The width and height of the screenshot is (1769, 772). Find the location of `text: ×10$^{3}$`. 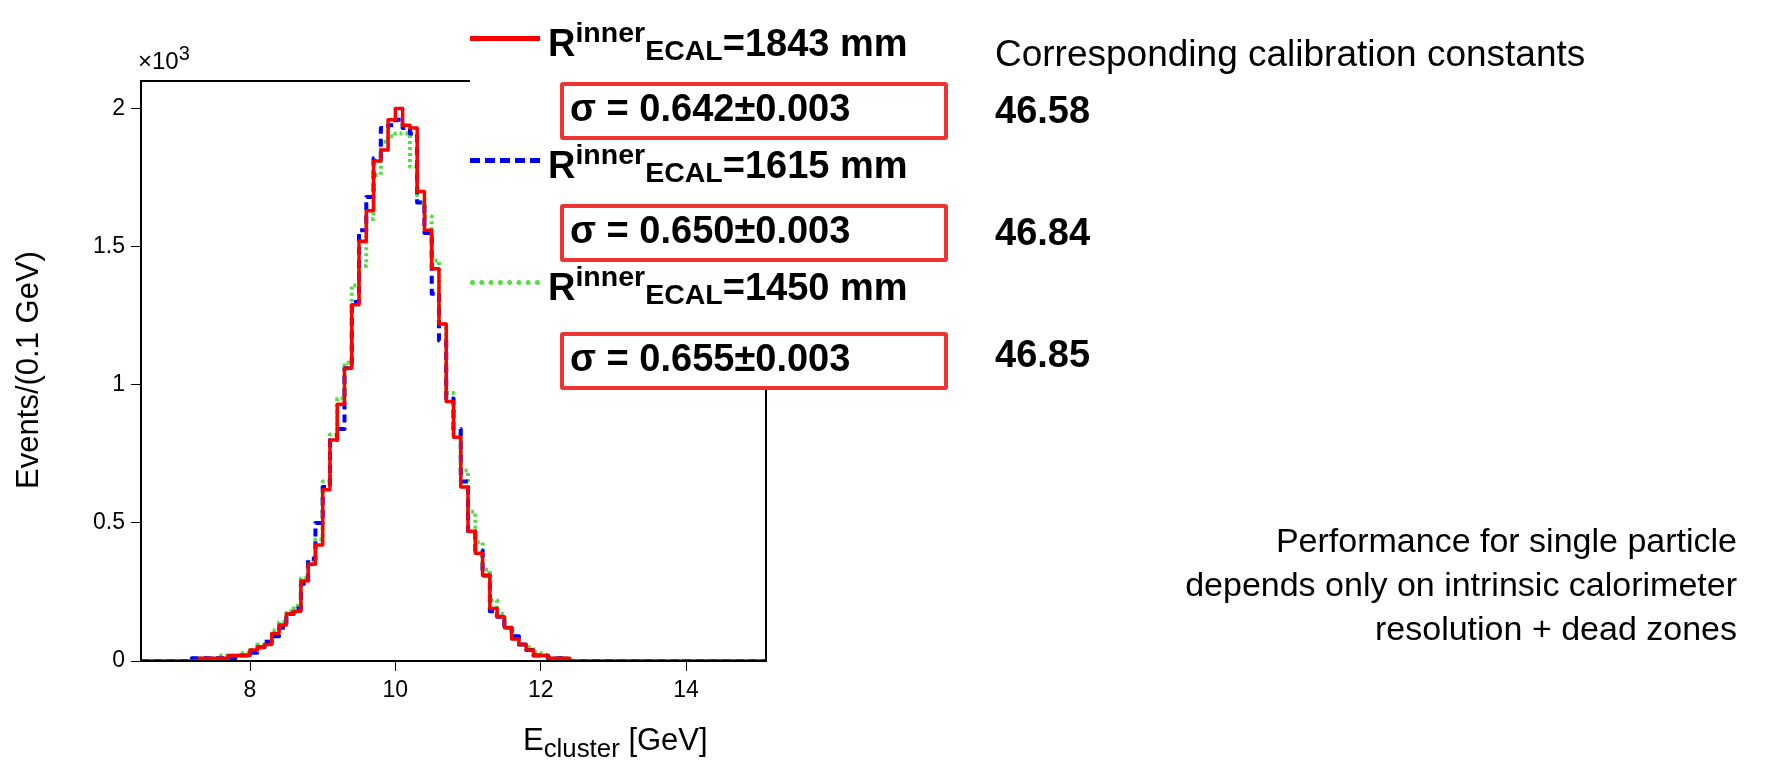

text: ×10$^{3}$ is located at coordinates (164, 58).